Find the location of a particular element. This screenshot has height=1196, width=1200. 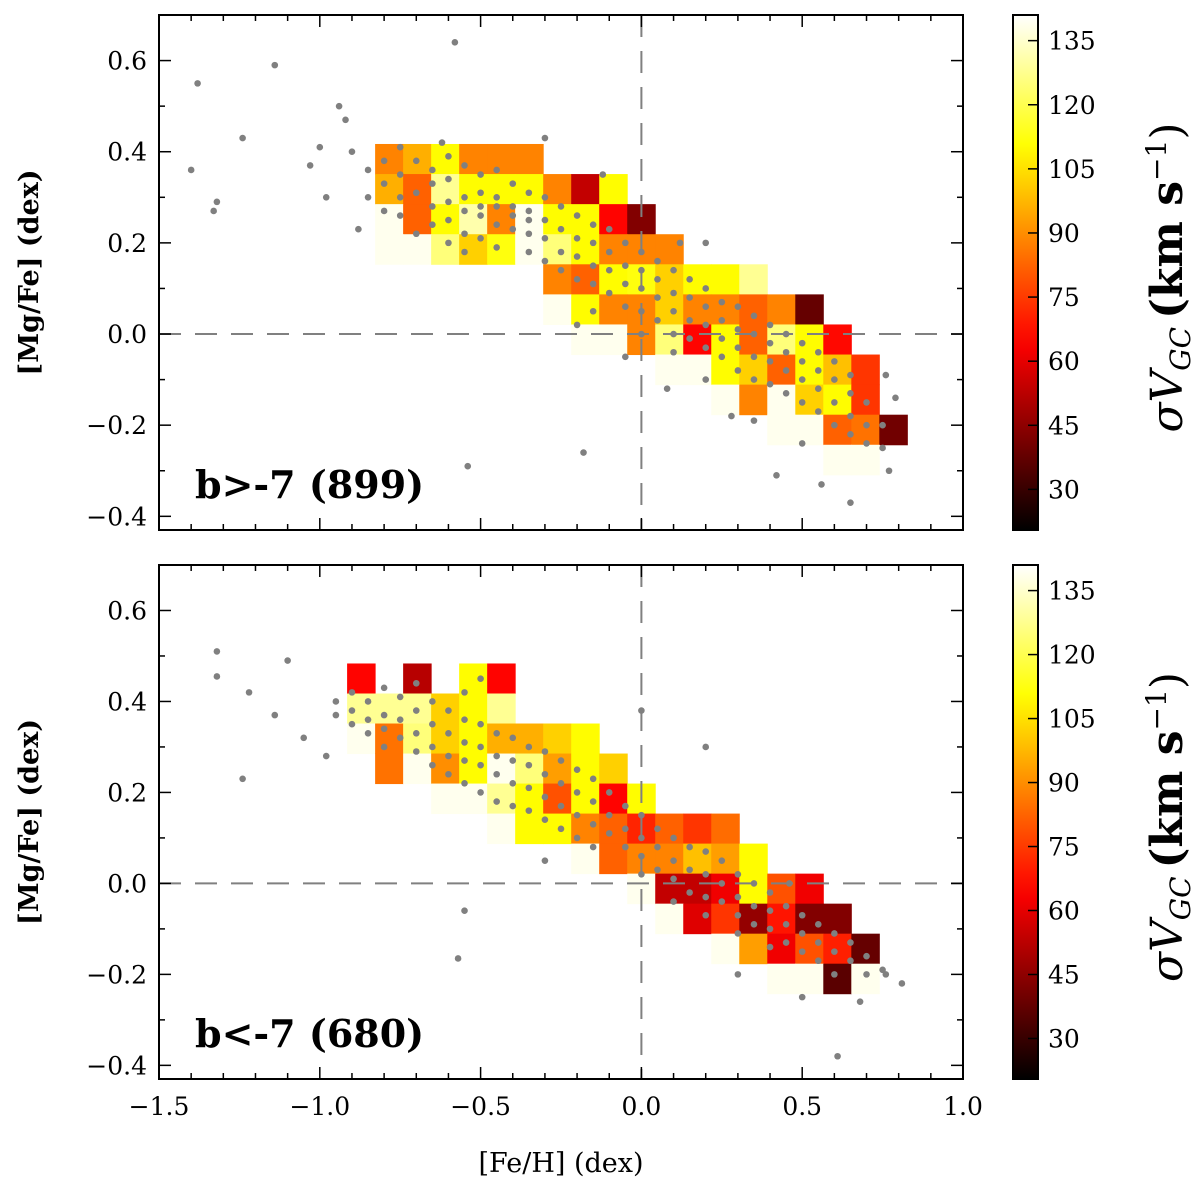

colorbar-tick-label: 60 is located at coordinates (1064, 911).